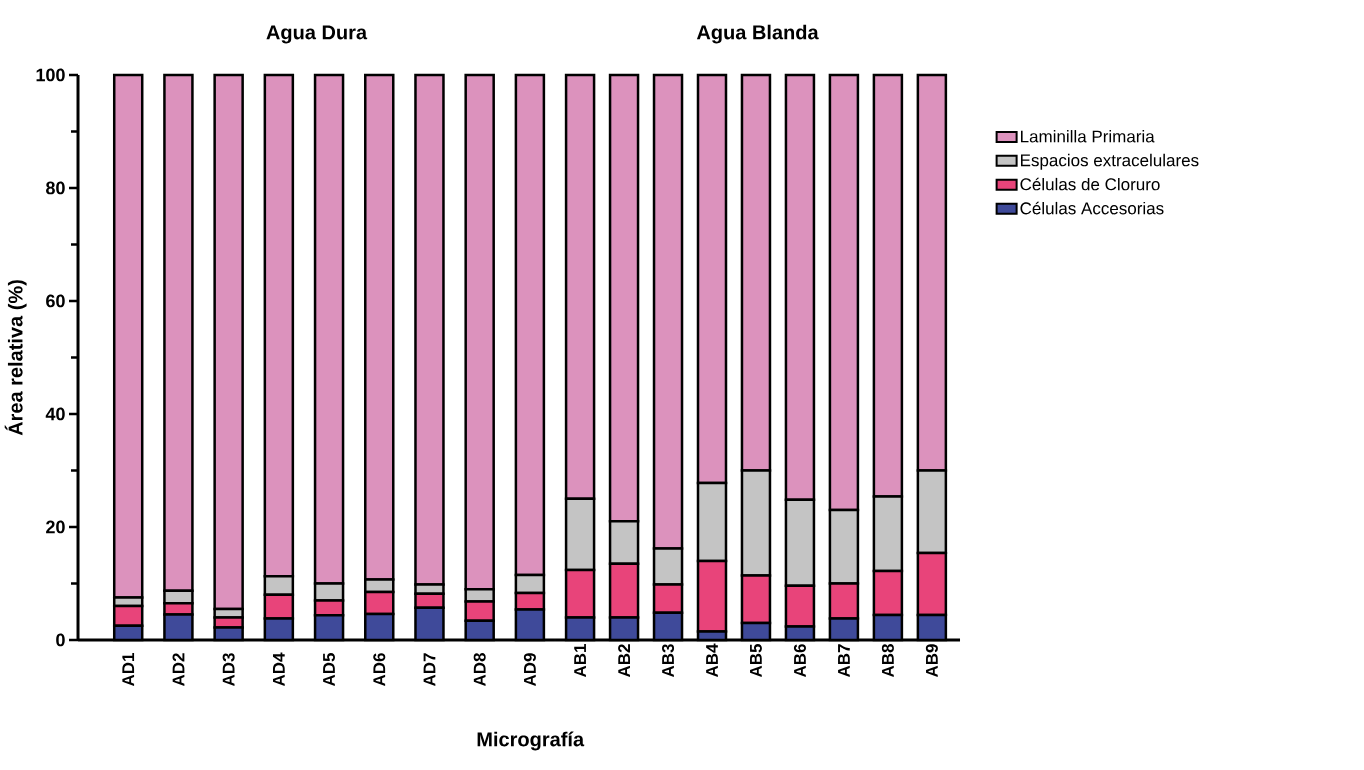  I want to click on y-axis-title: Área relativa (%), so click(15, 358).